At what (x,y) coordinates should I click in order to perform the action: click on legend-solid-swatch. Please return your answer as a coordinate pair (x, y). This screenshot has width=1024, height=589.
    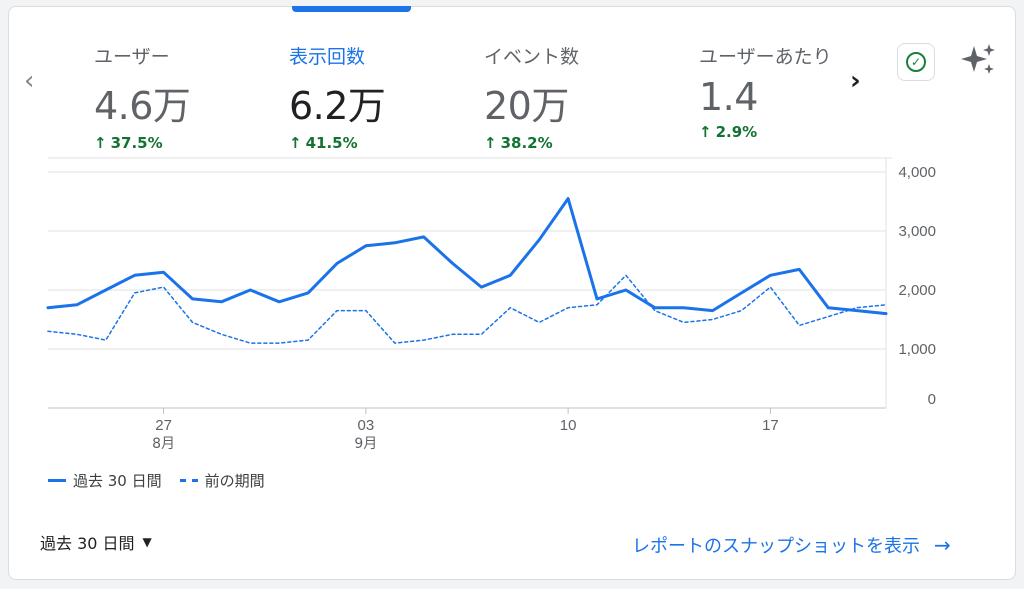
    Looking at the image, I should click on (57, 480).